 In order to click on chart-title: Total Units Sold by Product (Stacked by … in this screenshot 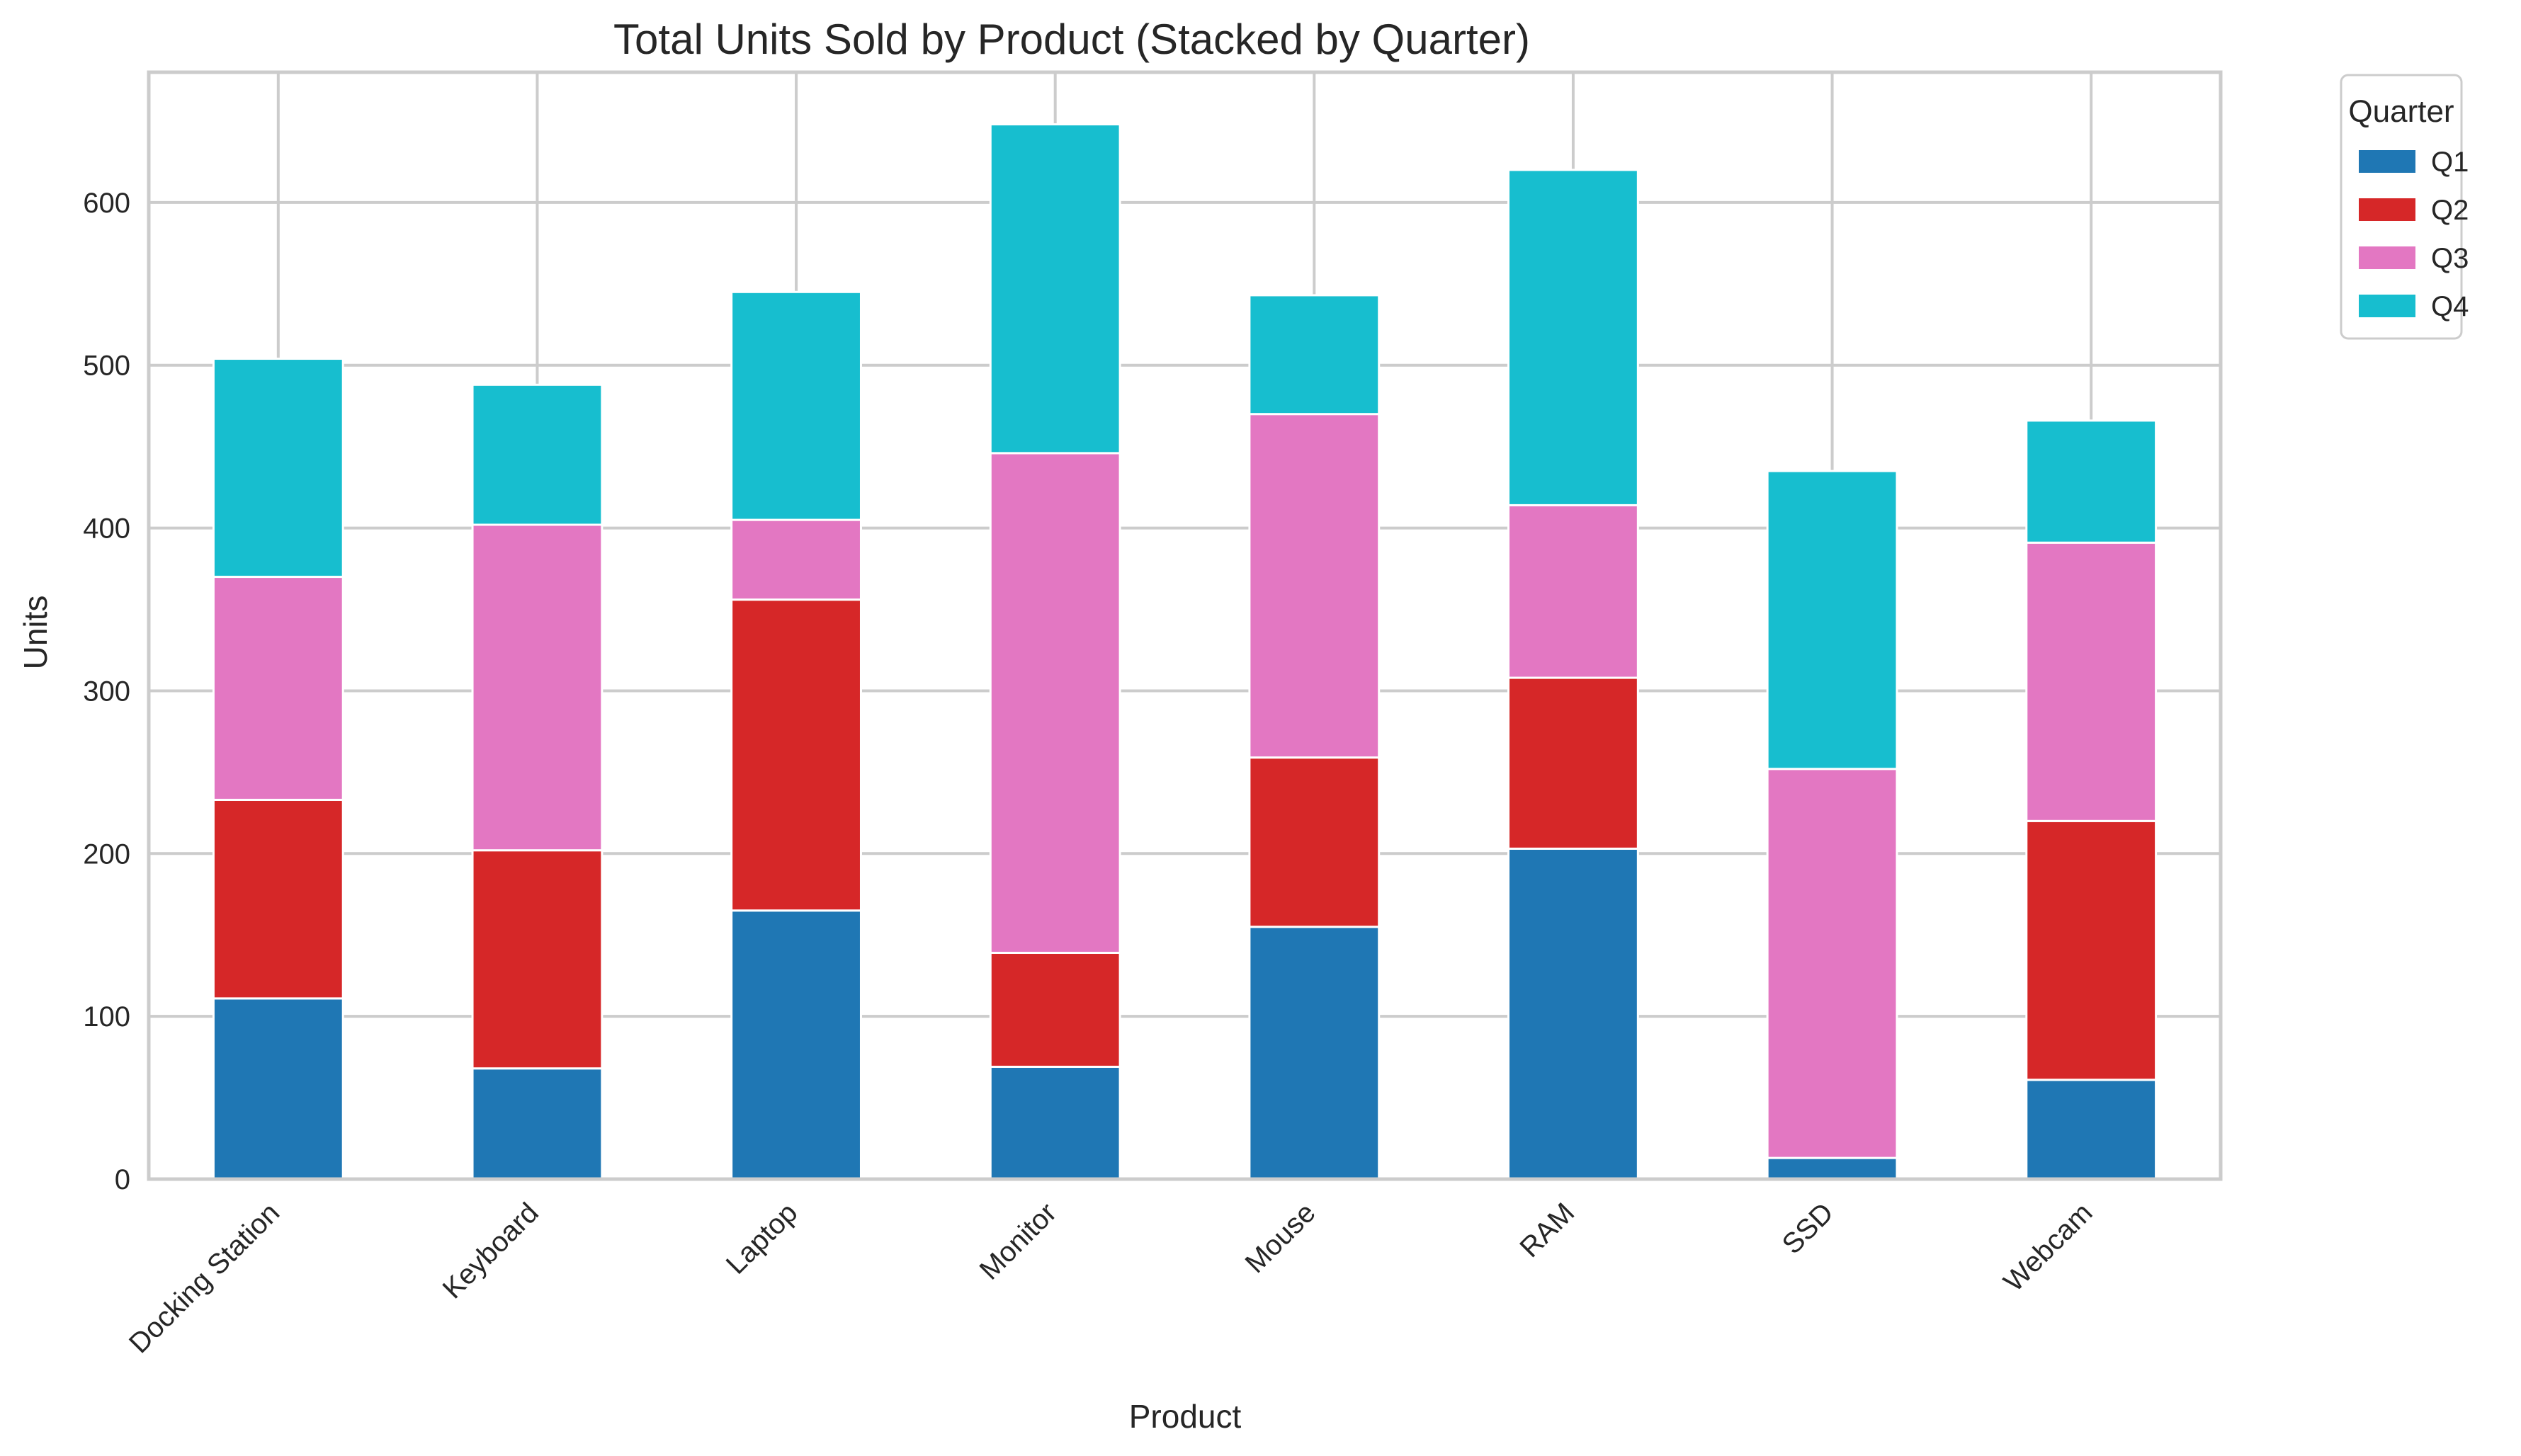, I will do `click(1071, 40)`.